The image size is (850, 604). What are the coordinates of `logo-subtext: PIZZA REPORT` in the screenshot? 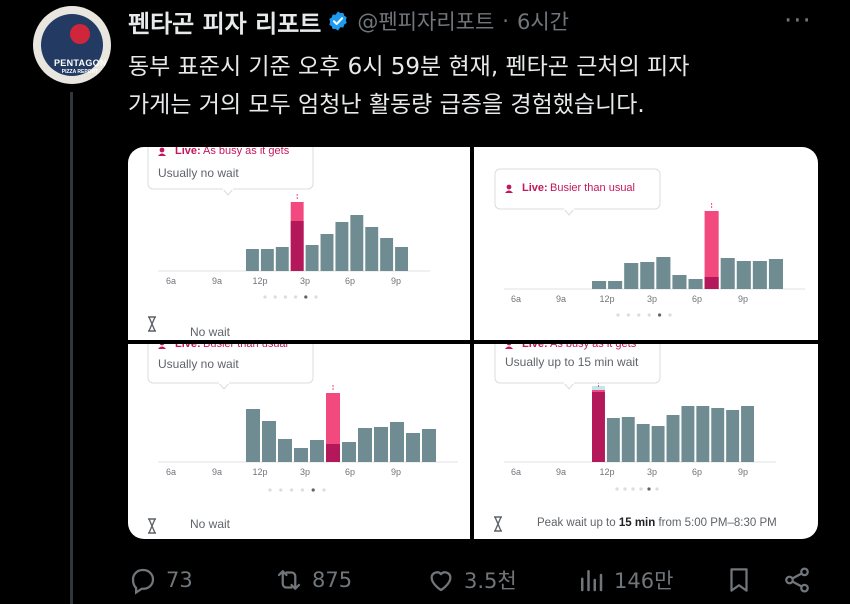 It's located at (80, 72).